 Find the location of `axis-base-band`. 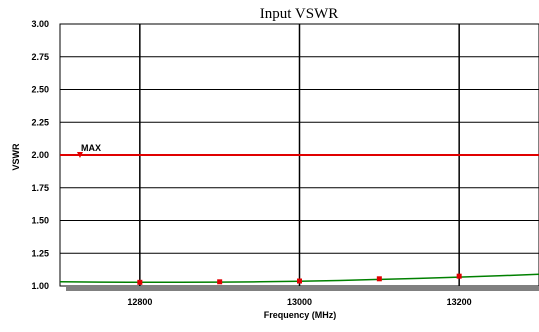

axis-base-band is located at coordinates (302, 288).